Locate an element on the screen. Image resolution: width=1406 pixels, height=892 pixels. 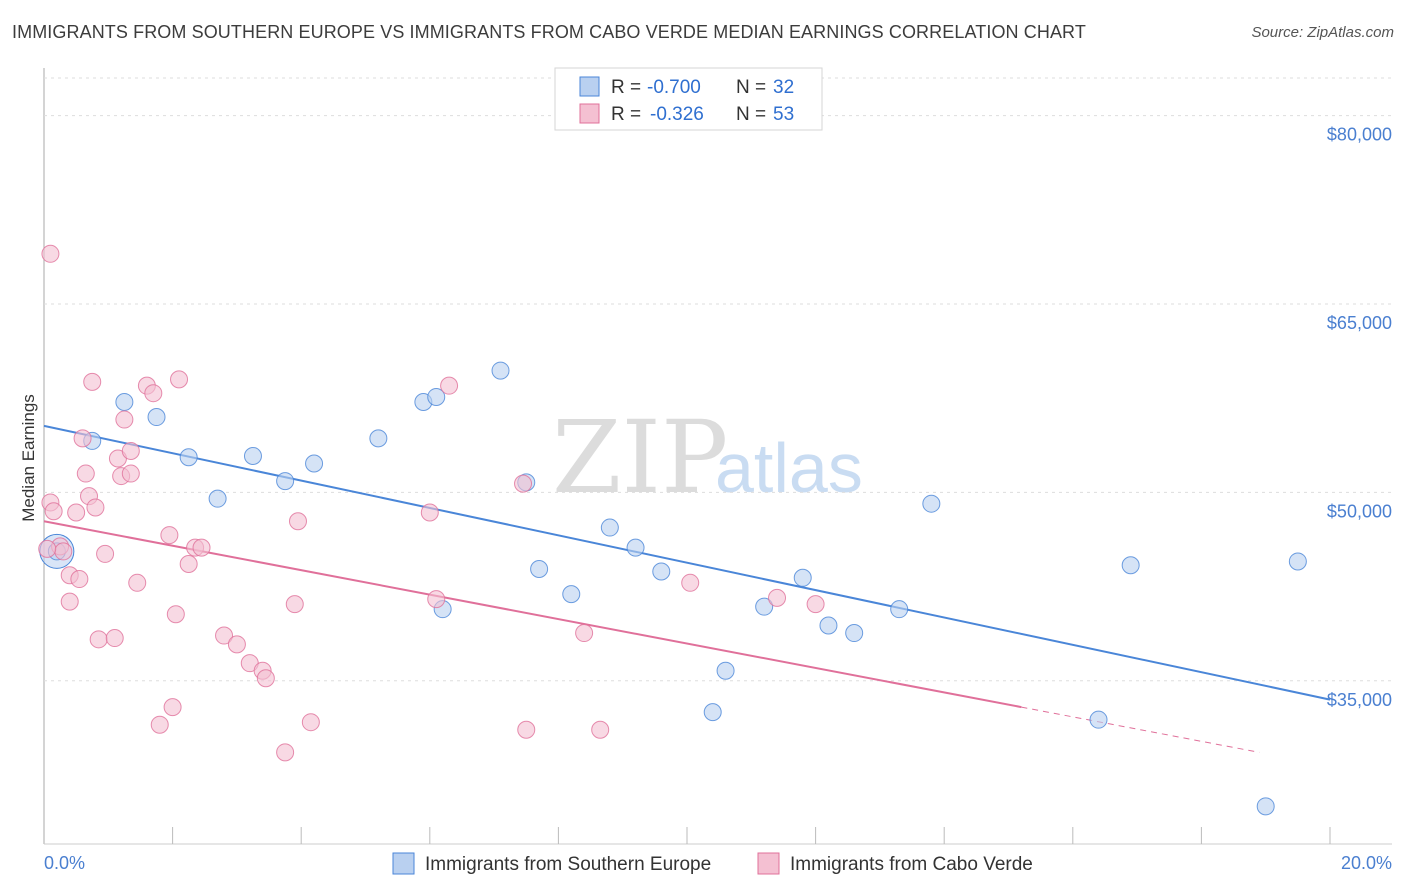
legend-n-value-1: 32 is located at coordinates (783, 87).